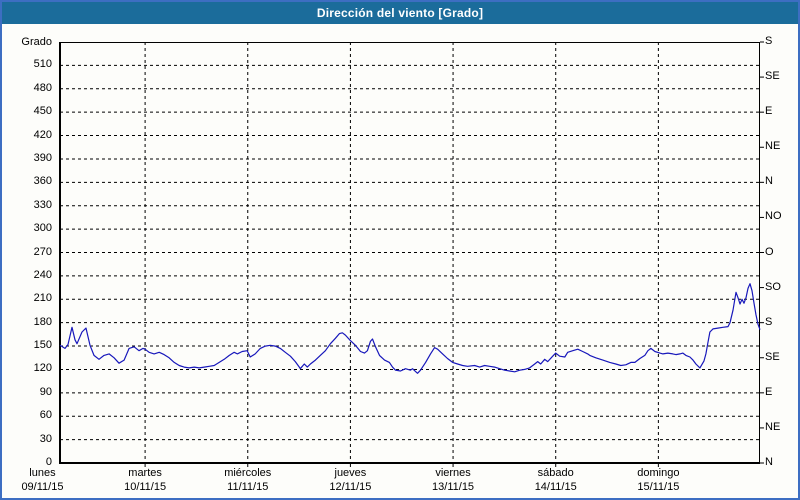  Describe the element at coordinates (658, 487) in the screenshot. I see `x-axis-date: 15/11/15` at that location.